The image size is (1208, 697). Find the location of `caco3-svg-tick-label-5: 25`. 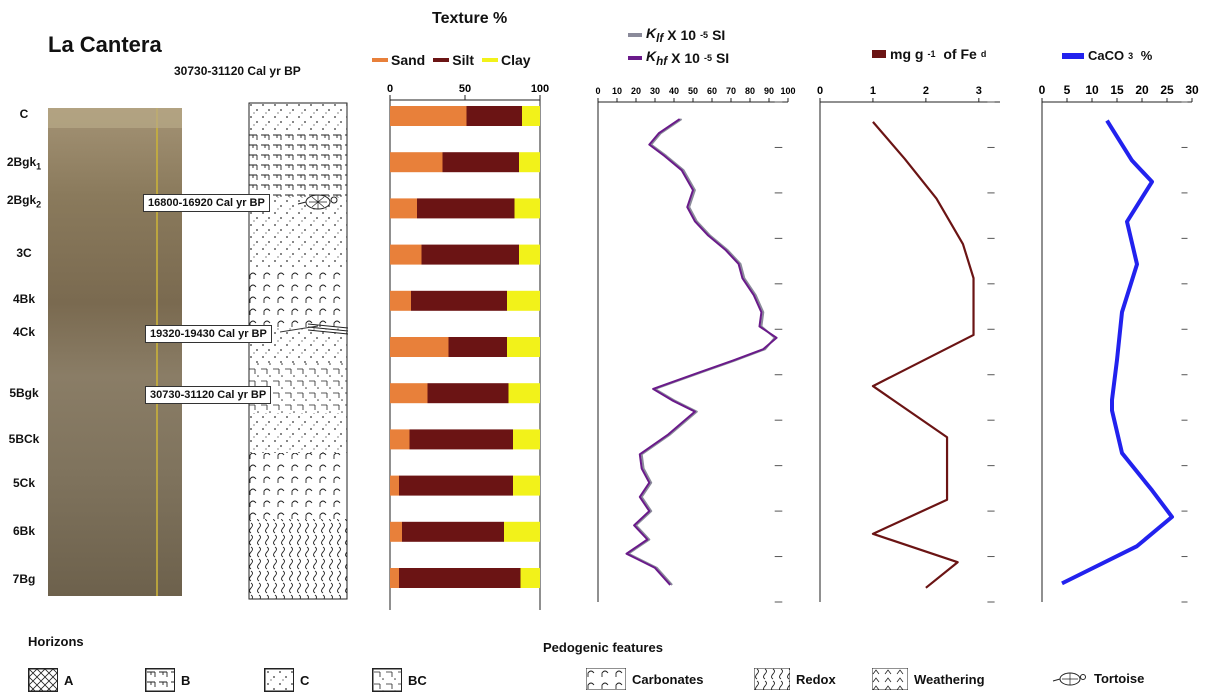

caco3-svg-tick-label-5: 25 is located at coordinates (1167, 90).